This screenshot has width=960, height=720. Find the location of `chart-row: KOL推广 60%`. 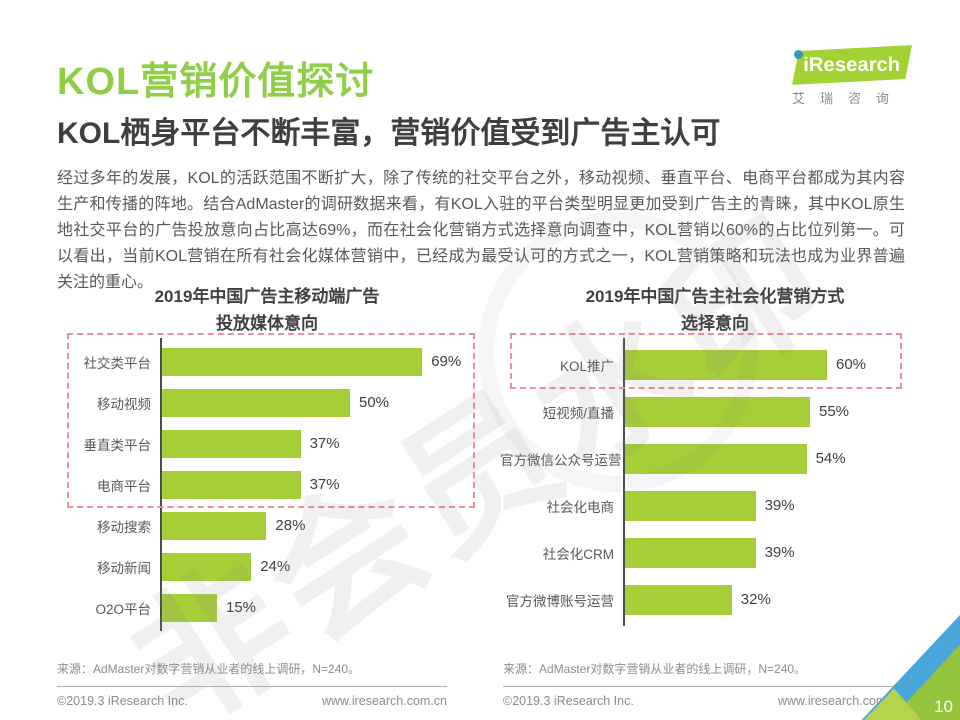

chart-row: KOL推广 60% is located at coordinates (715, 364).